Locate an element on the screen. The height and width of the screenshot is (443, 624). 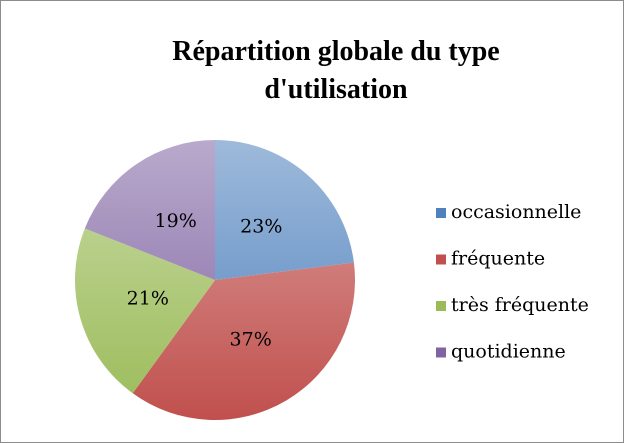
legend-label: fréquente is located at coordinates (498, 259).